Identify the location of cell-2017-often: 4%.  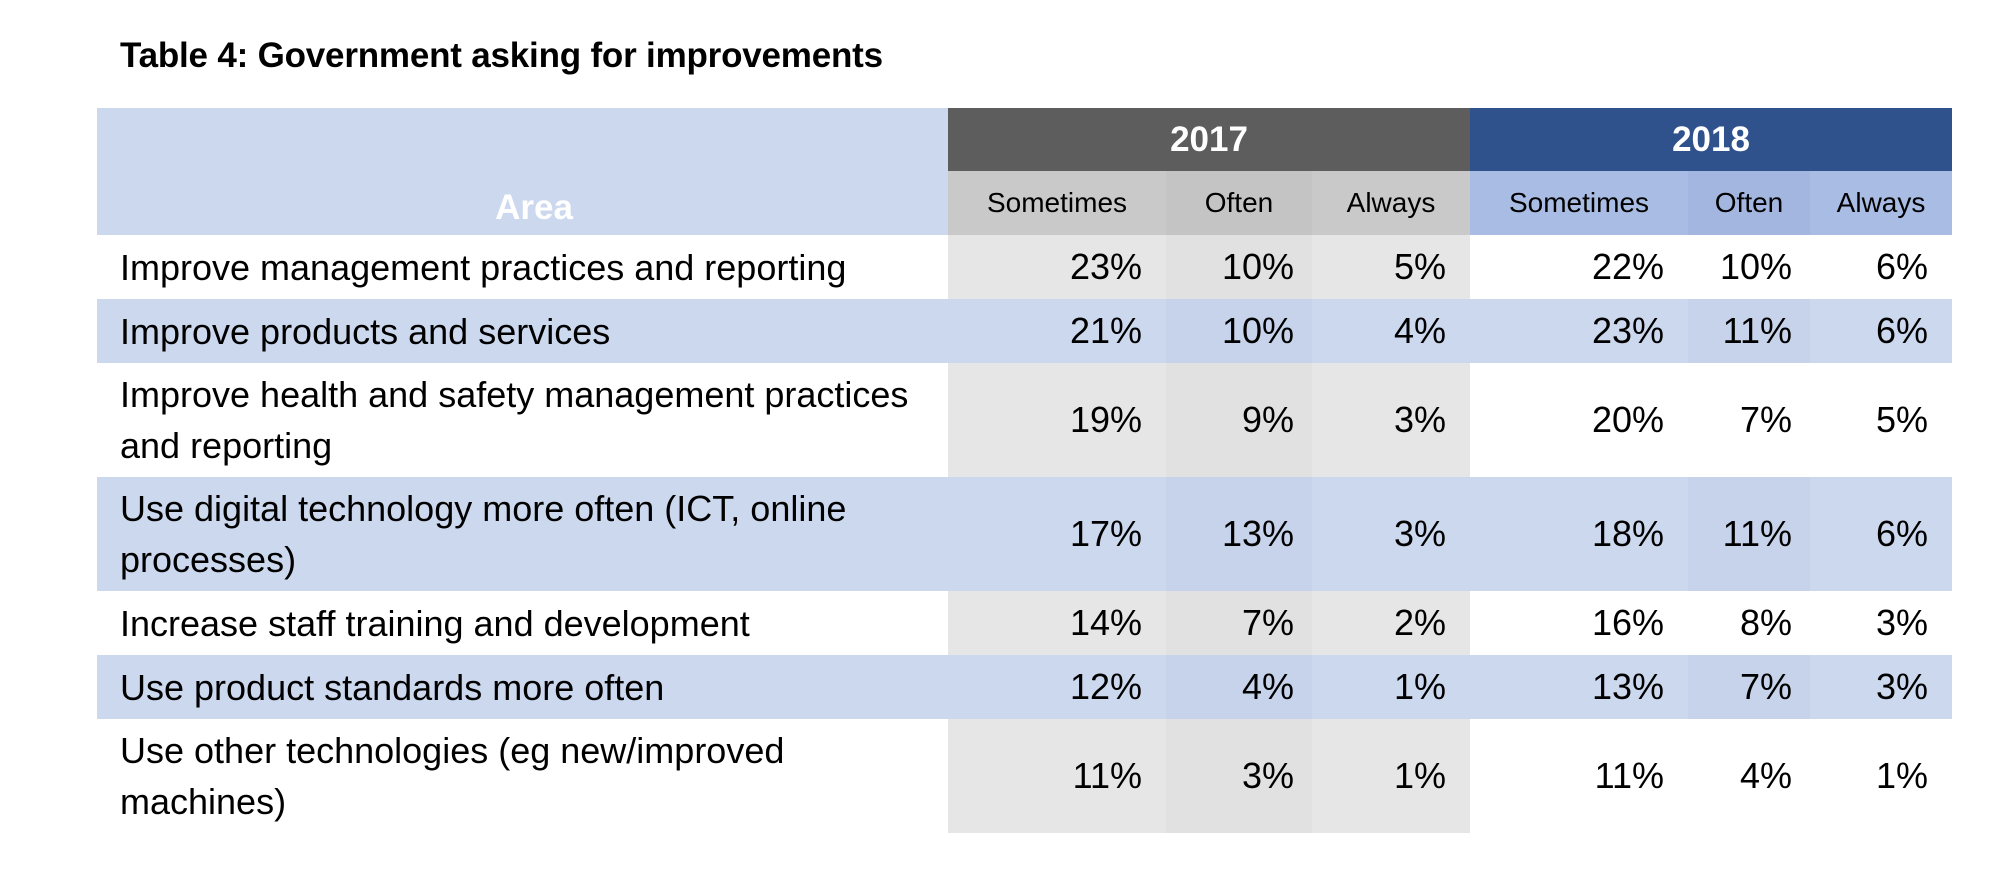
(1239, 687).